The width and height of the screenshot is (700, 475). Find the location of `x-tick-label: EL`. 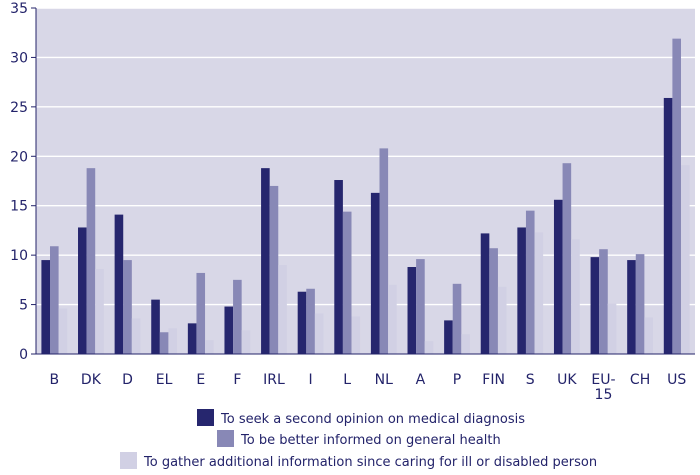

x-tick-label: EL is located at coordinates (164, 380).